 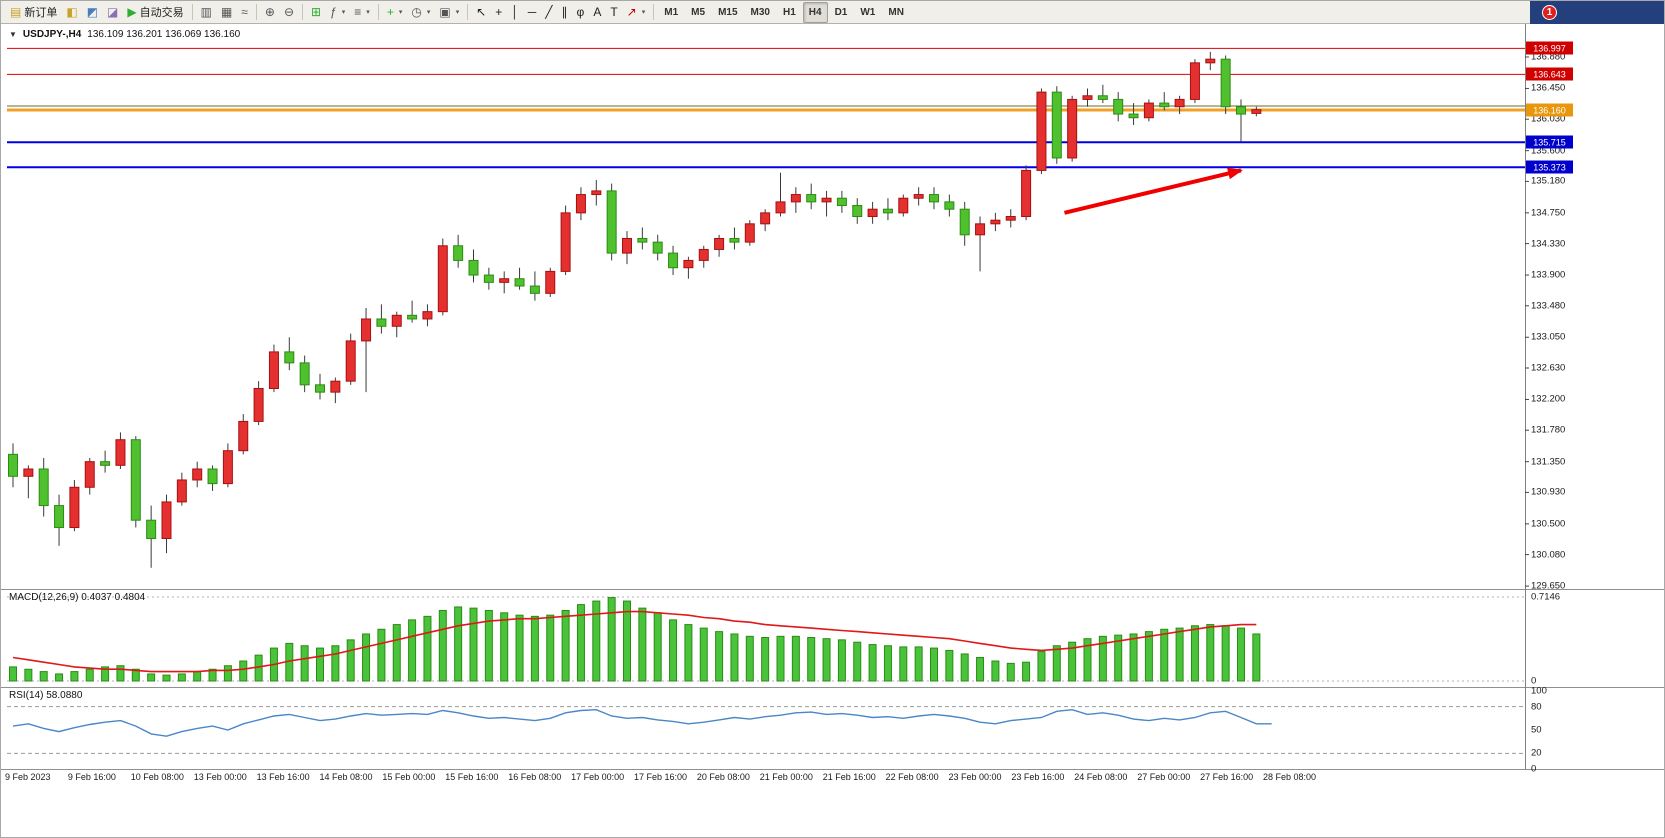 I want to click on notification-area: 1, so click(x=1597, y=12).